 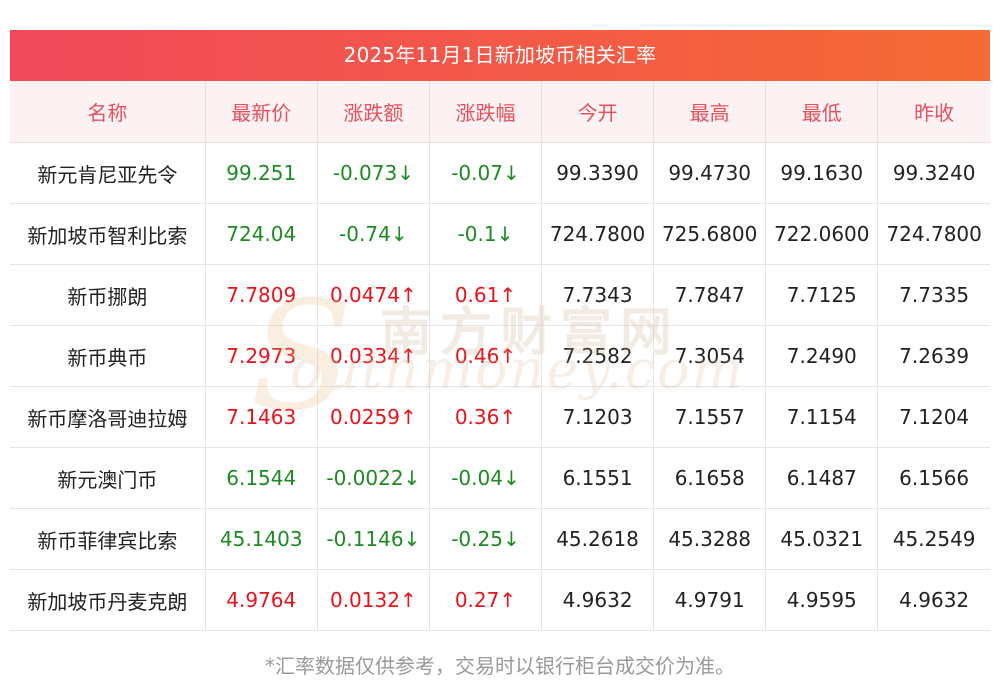 What do you see at coordinates (822, 112) in the screenshot?
I see `column-header-low: 最低` at bounding box center [822, 112].